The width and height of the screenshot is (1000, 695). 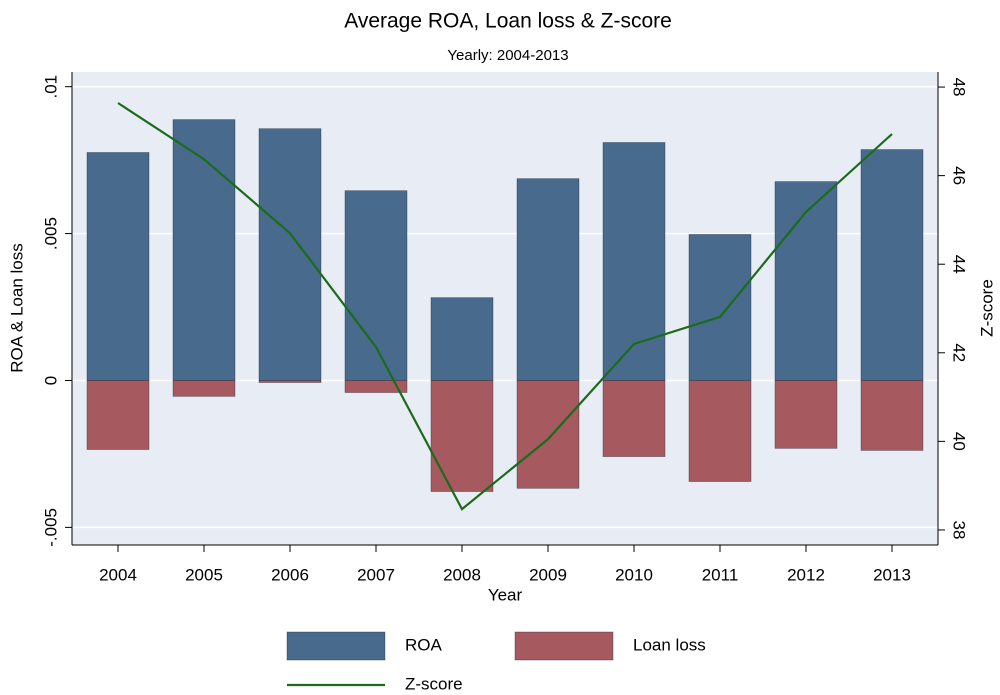 What do you see at coordinates (959, 264) in the screenshot?
I see `y2-tick-label: 44` at bounding box center [959, 264].